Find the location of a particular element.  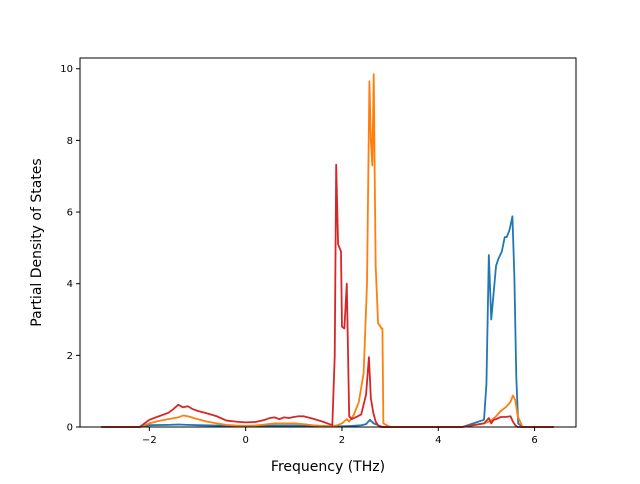

x-tick-label: −2 is located at coordinates (149, 440).